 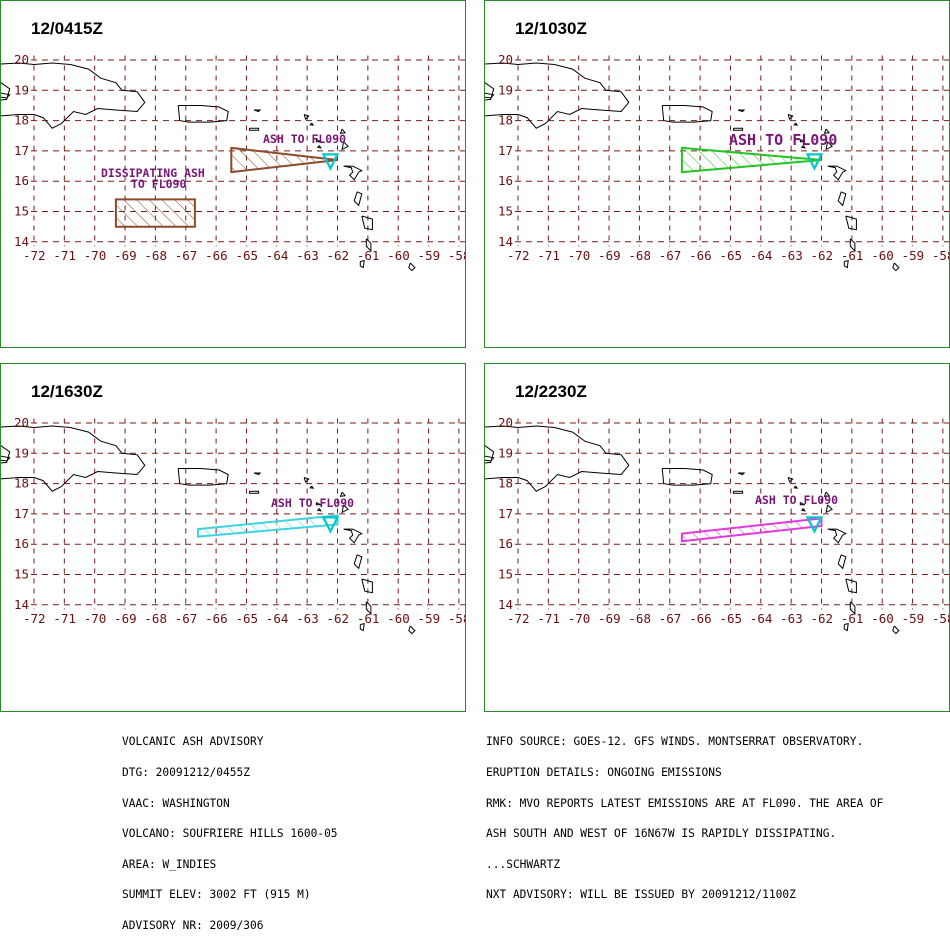 What do you see at coordinates (153, 173) in the screenshot?
I see `ash-label: DISSIPATING ASH` at bounding box center [153, 173].